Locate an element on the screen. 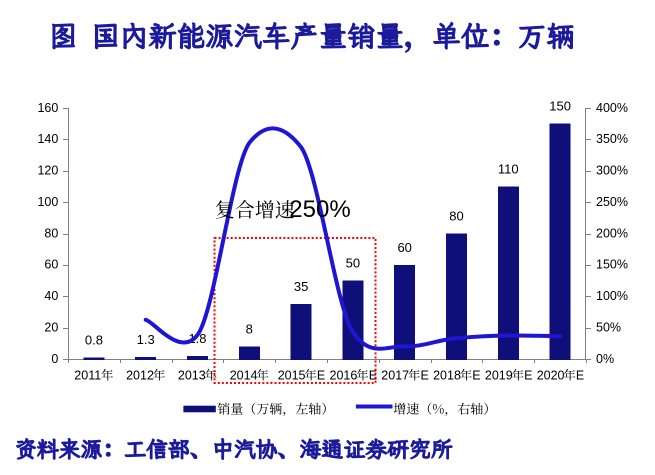 This screenshot has width=655, height=475. svg-text: 50% is located at coordinates (608, 327).